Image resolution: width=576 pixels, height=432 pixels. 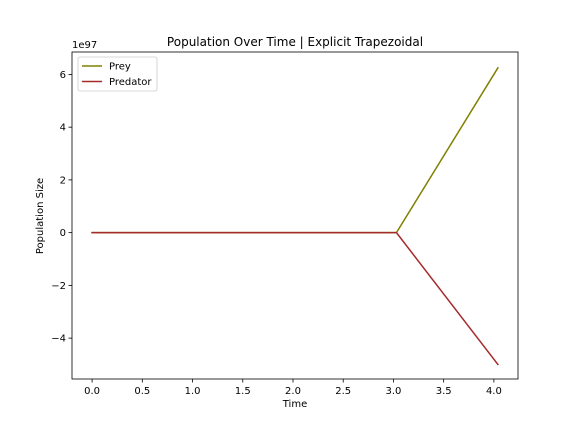 What do you see at coordinates (40, 216) in the screenshot?
I see `y-axis-label: Population Size` at bounding box center [40, 216].